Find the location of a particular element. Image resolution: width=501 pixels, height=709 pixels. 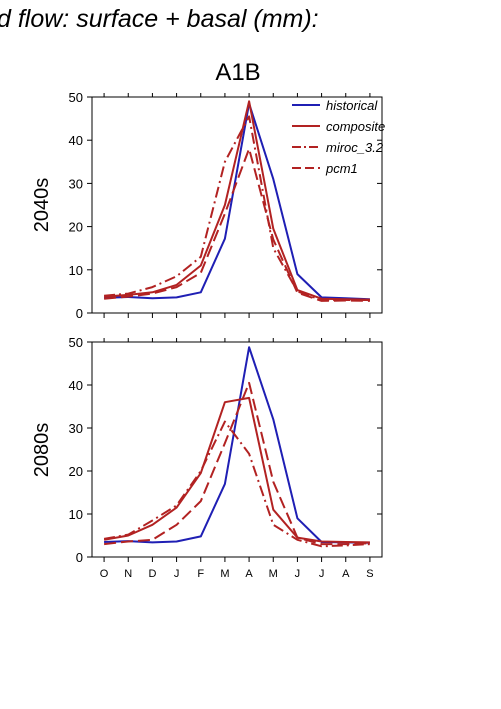

panel-label-2080s: 2080s is located at coordinates (42, 450).